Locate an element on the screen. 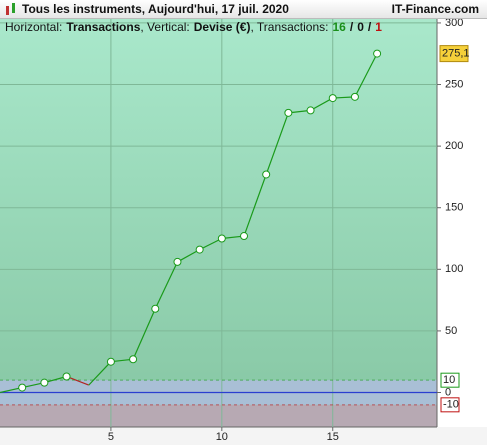 This screenshot has height=445, width=487. source: IT-Finance.com is located at coordinates (435, 9).